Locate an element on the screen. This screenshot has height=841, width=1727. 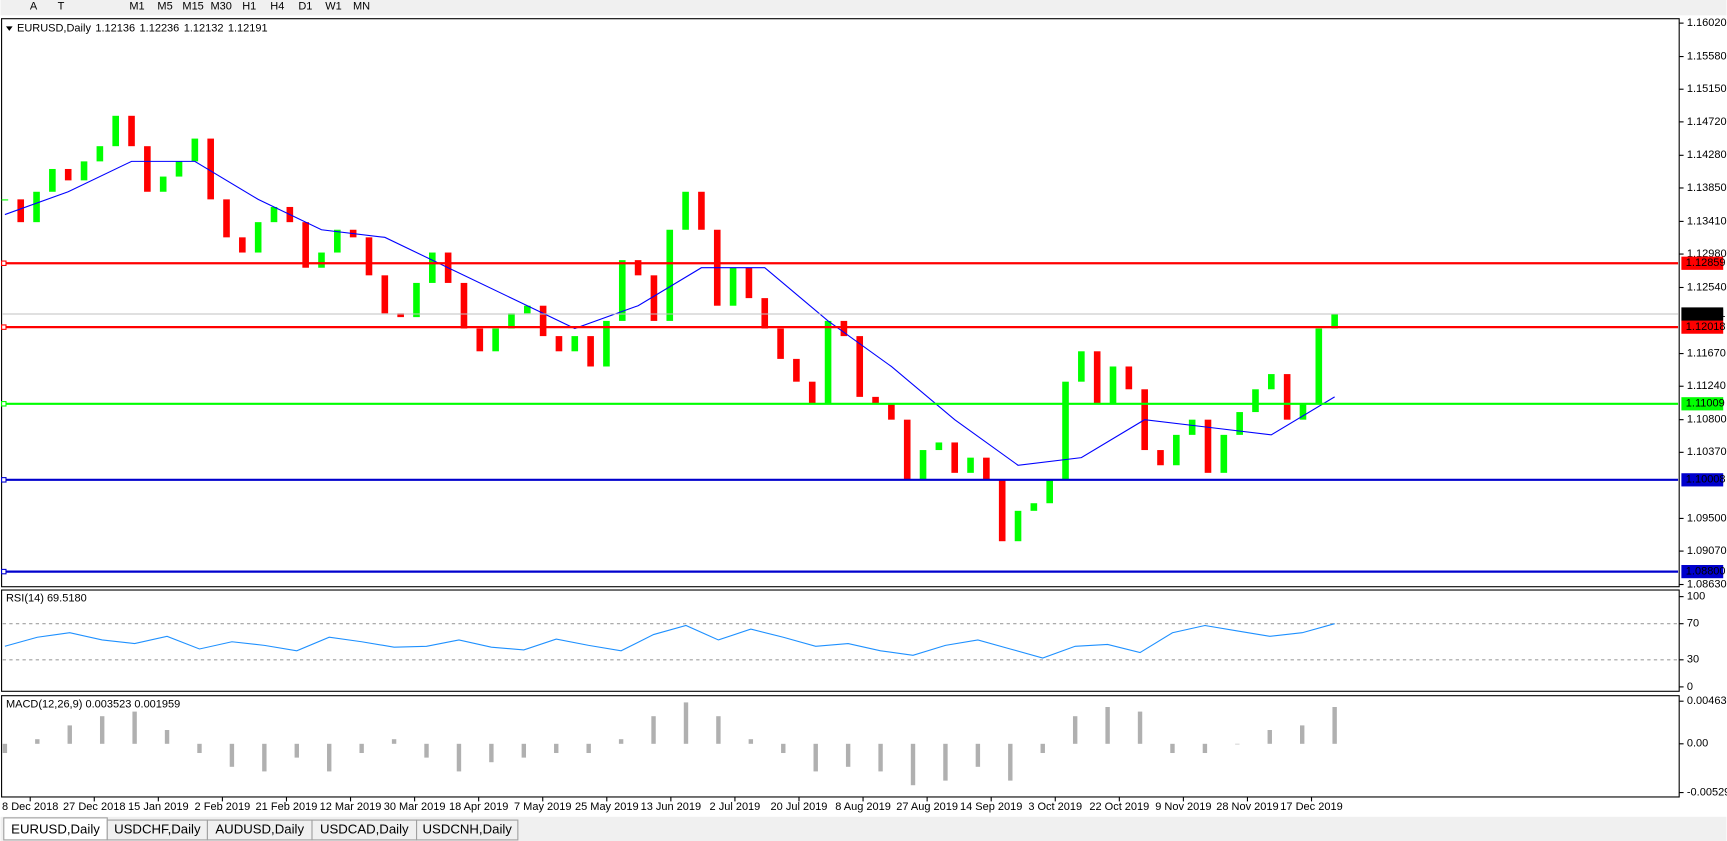
price-label-box is located at coordinates (1702, 314).